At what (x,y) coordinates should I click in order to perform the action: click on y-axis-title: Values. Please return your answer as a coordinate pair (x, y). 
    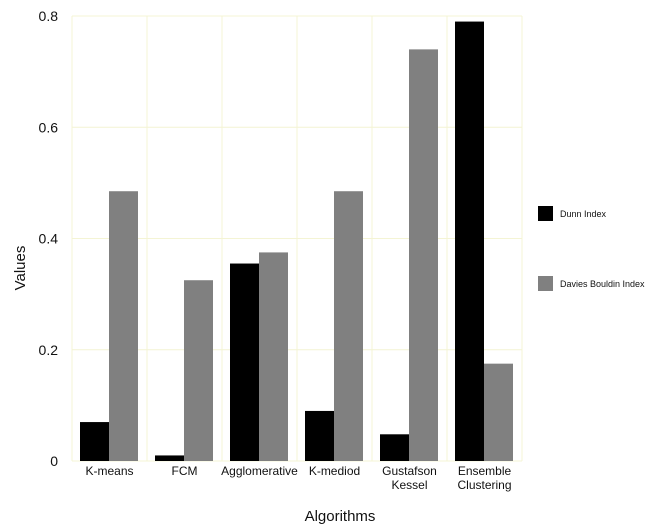
    Looking at the image, I should click on (20, 268).